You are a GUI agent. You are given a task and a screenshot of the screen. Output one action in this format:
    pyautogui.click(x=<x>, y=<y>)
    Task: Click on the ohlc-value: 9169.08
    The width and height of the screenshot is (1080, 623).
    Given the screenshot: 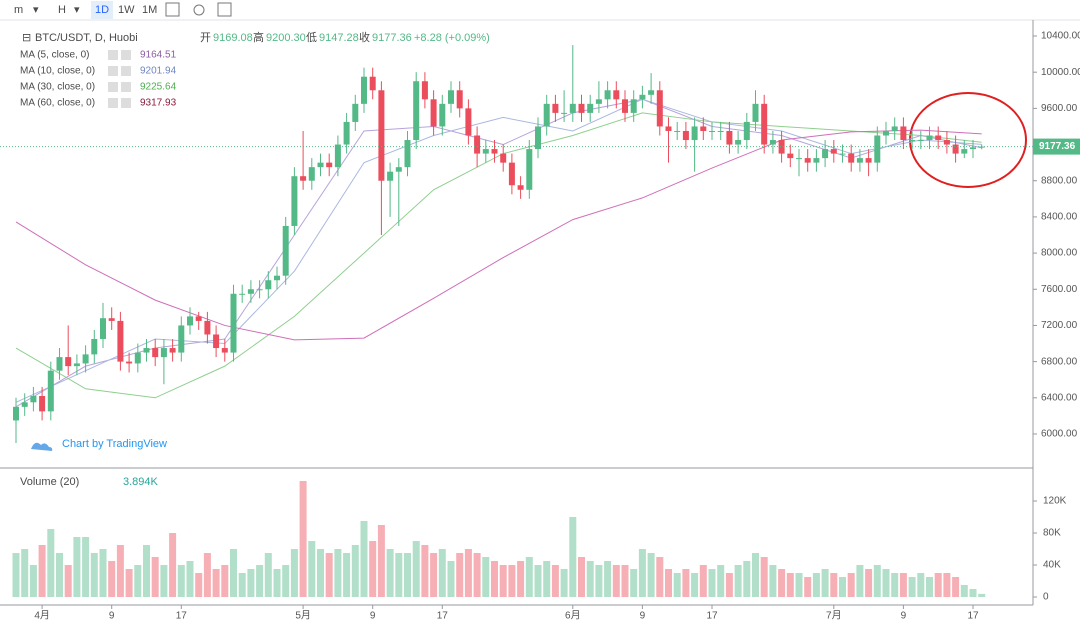 What is the action you would take?
    pyautogui.click(x=233, y=38)
    